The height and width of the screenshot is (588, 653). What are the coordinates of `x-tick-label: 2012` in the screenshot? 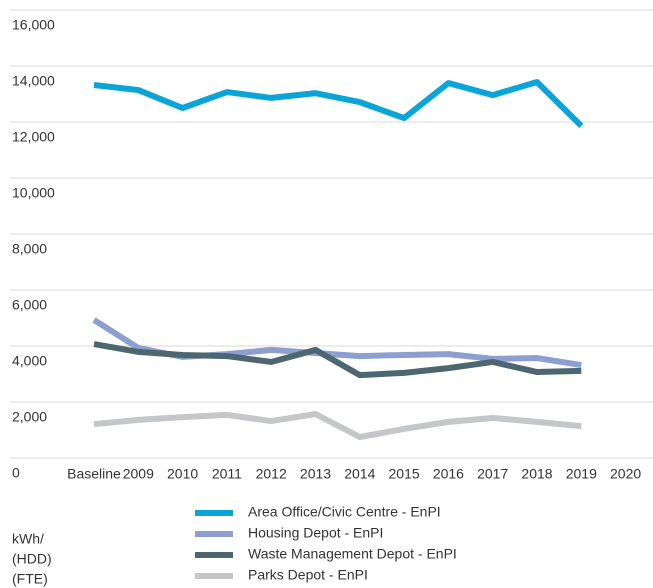 It's located at (271, 474).